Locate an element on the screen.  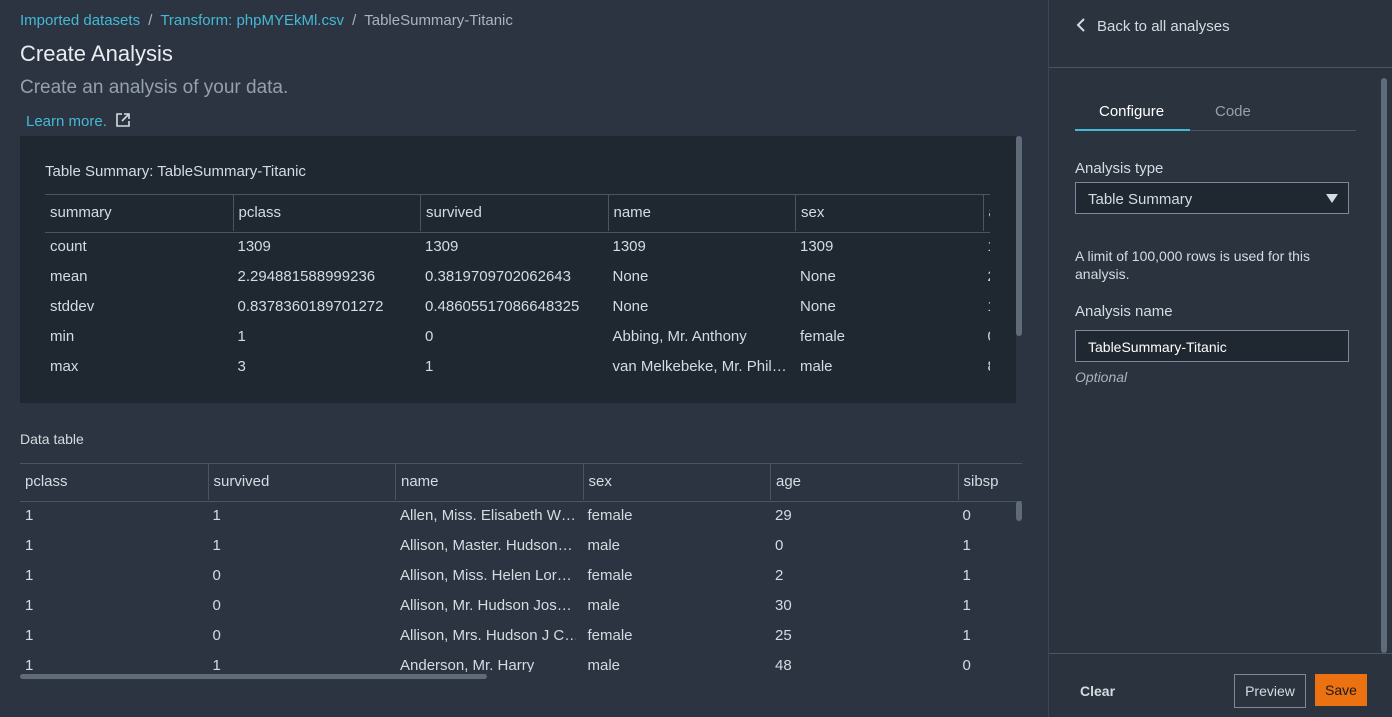
select: Table Summary is located at coordinates (1212, 198).